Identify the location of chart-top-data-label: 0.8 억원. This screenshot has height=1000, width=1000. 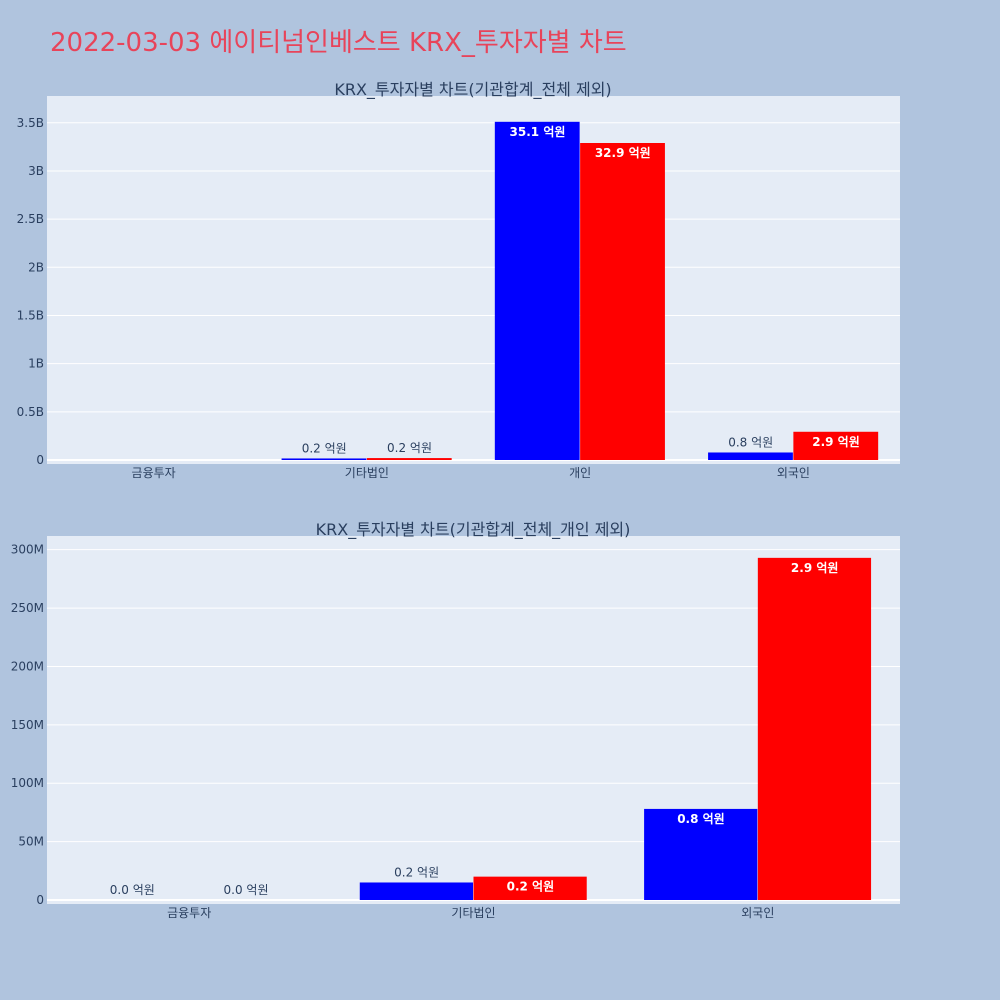
(750, 442).